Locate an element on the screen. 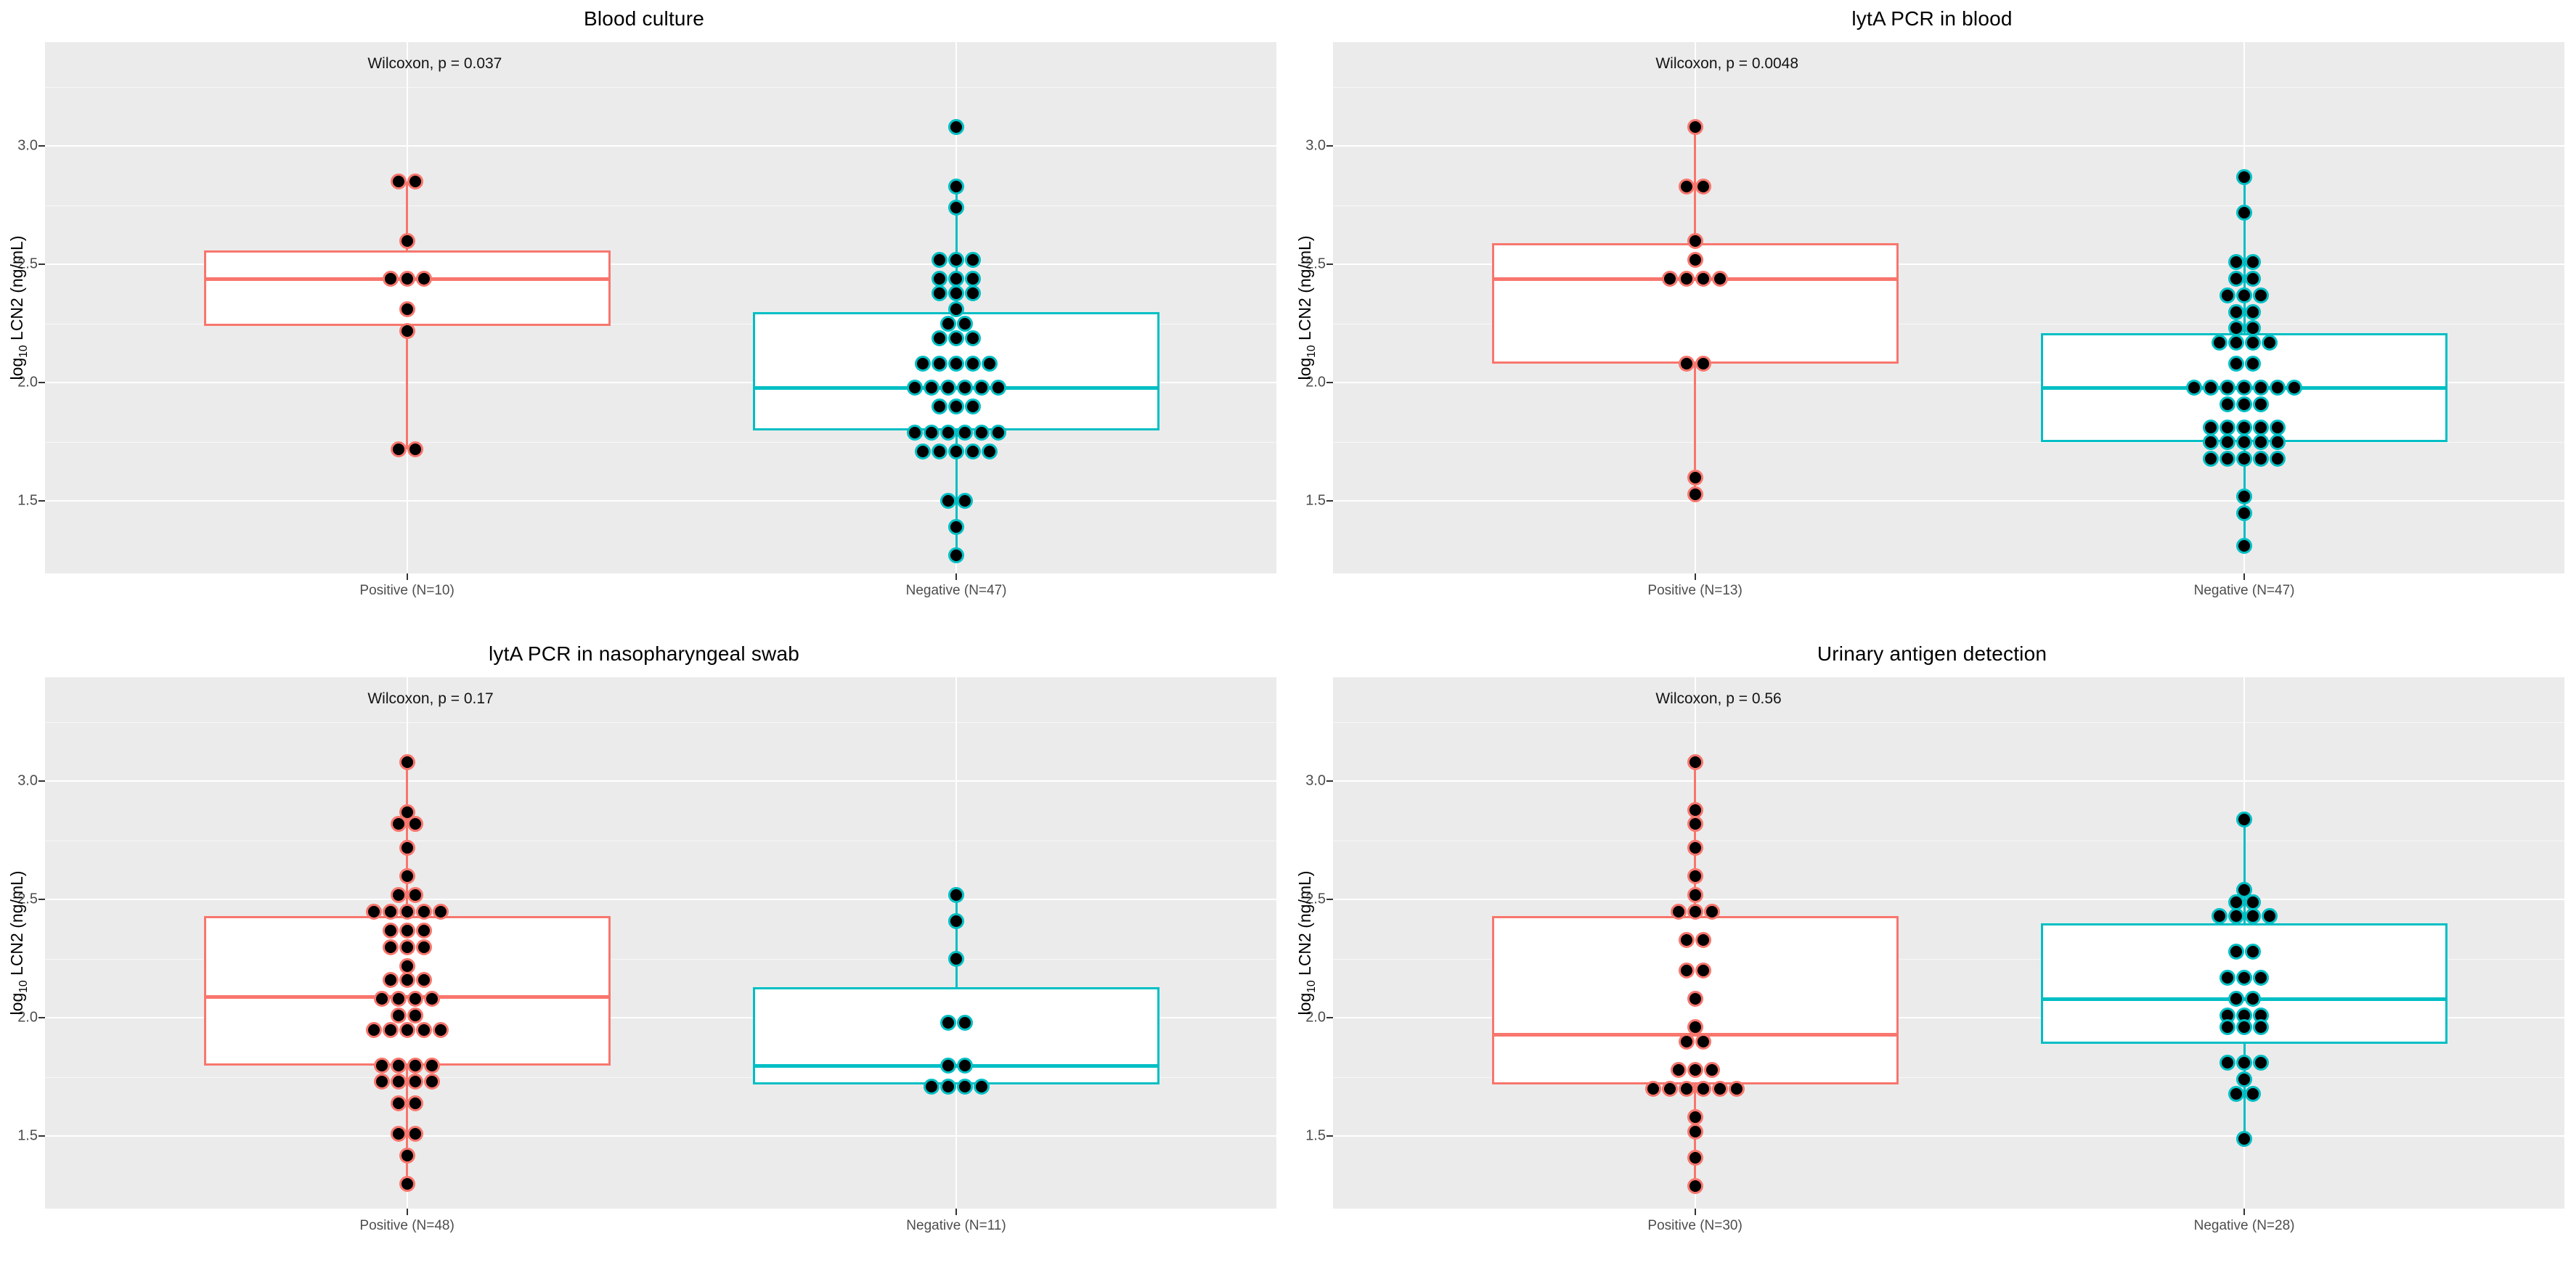 This screenshot has width=2576, height=1271. x-axis-label: Positive (N=10) is located at coordinates (407, 590).